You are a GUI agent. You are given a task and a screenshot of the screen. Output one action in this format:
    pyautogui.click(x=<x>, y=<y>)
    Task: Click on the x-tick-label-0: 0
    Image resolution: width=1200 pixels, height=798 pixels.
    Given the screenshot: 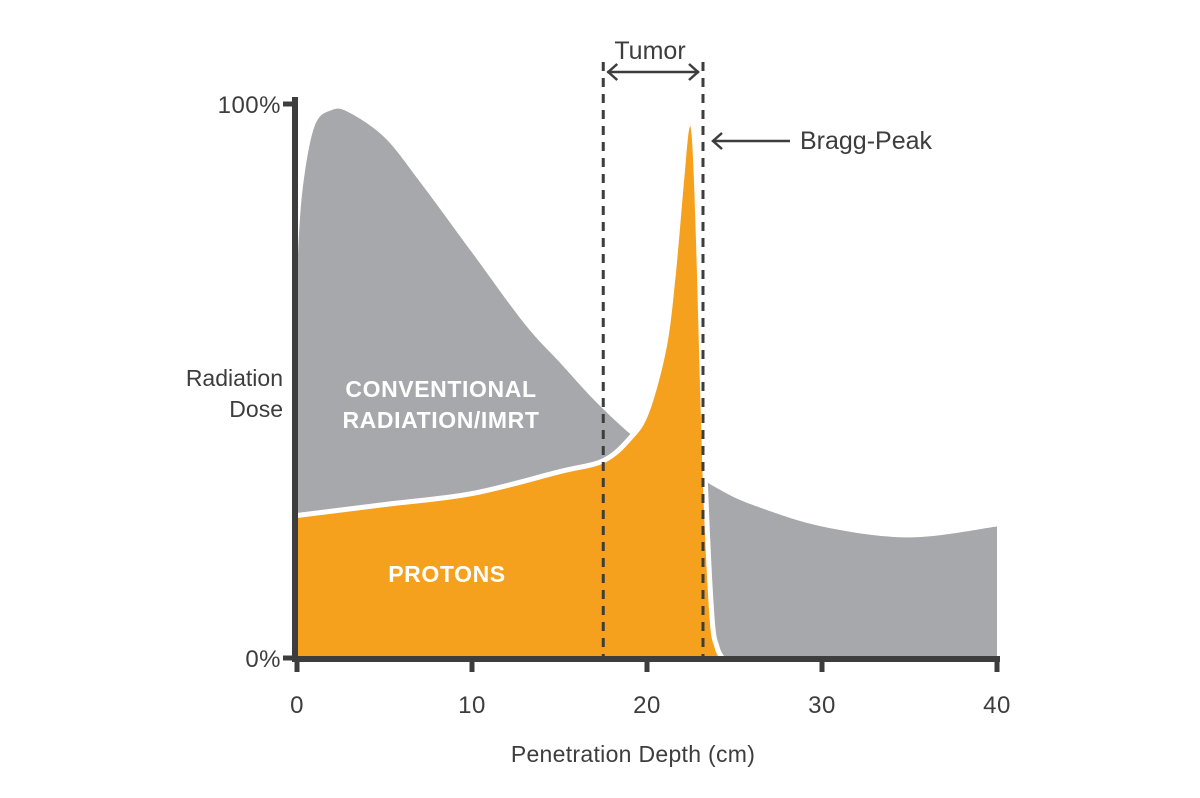 What is the action you would take?
    pyautogui.click(x=297, y=705)
    